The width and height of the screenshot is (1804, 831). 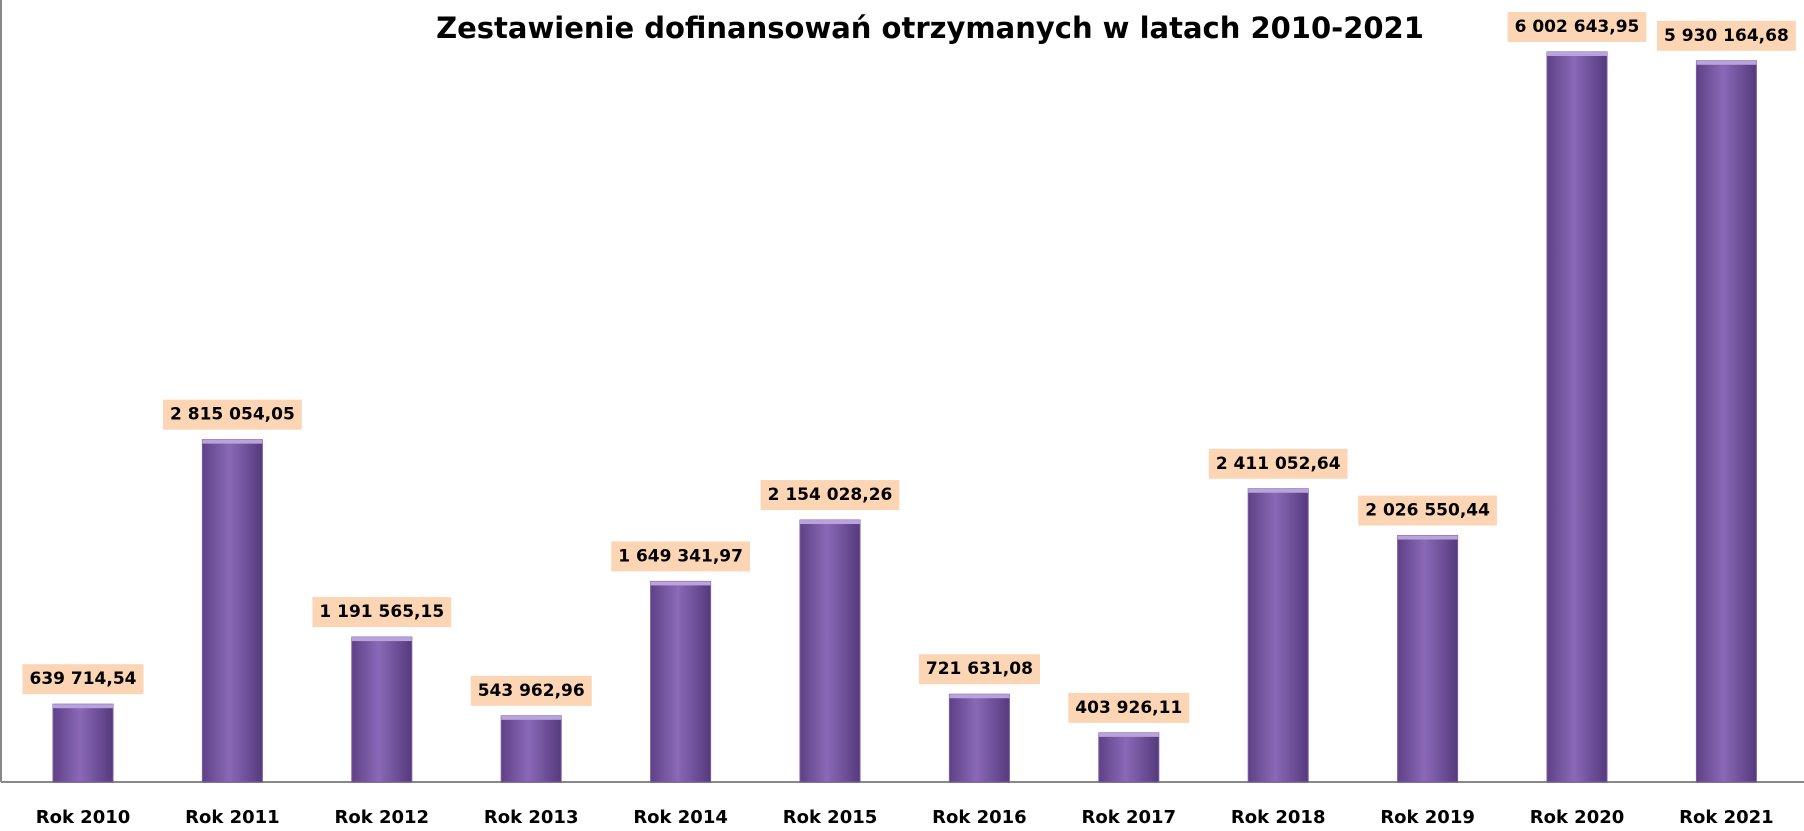 I want to click on x-tick-label: Rok 2018, so click(x=1278, y=817).